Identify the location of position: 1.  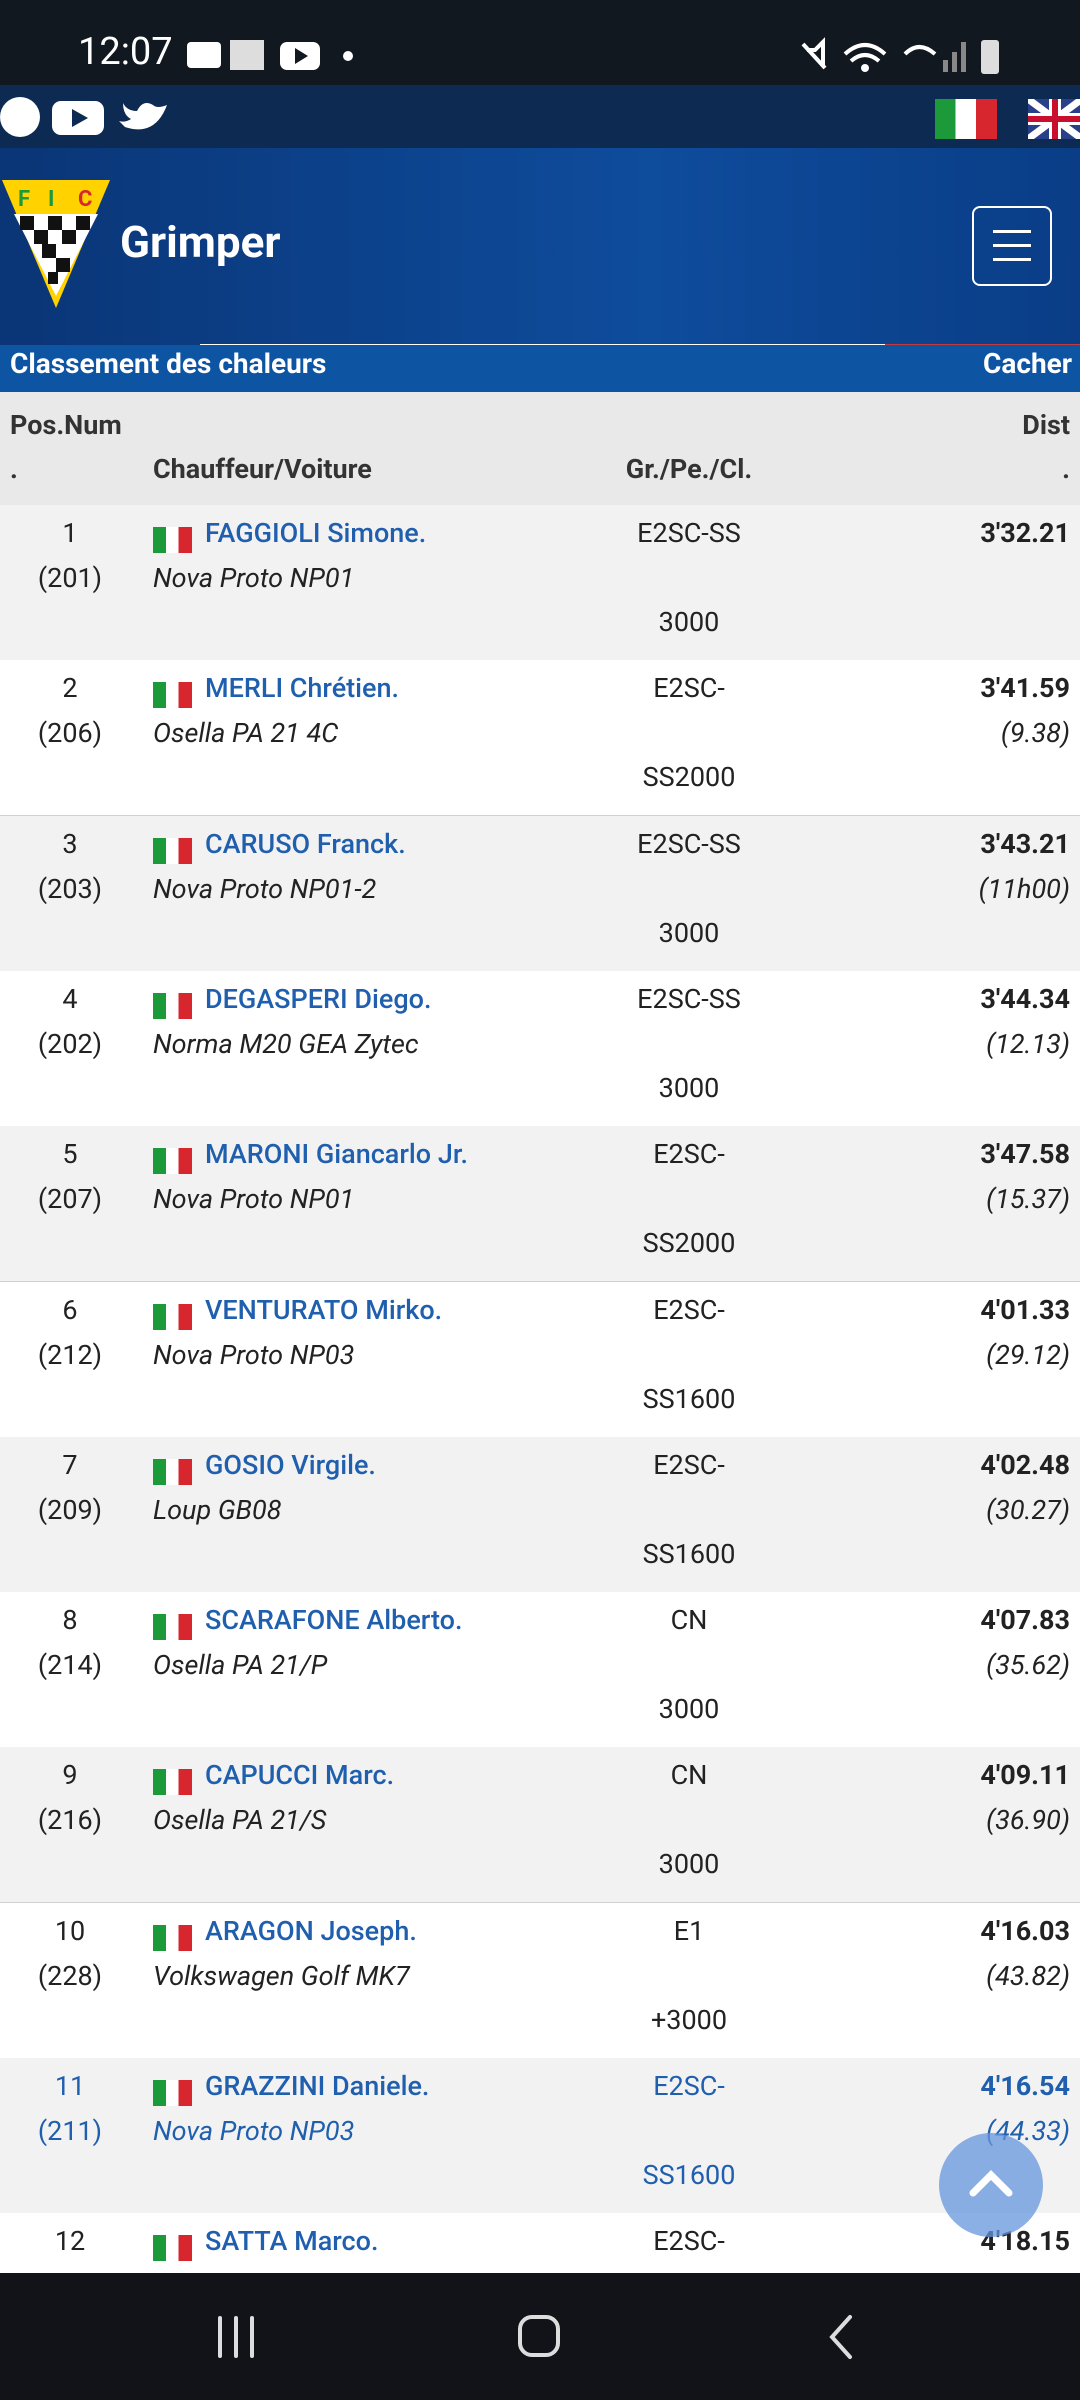
(70, 533).